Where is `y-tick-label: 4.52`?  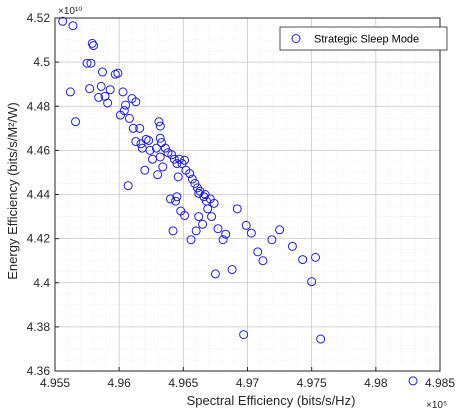 y-tick-label: 4.52 is located at coordinates (39, 18).